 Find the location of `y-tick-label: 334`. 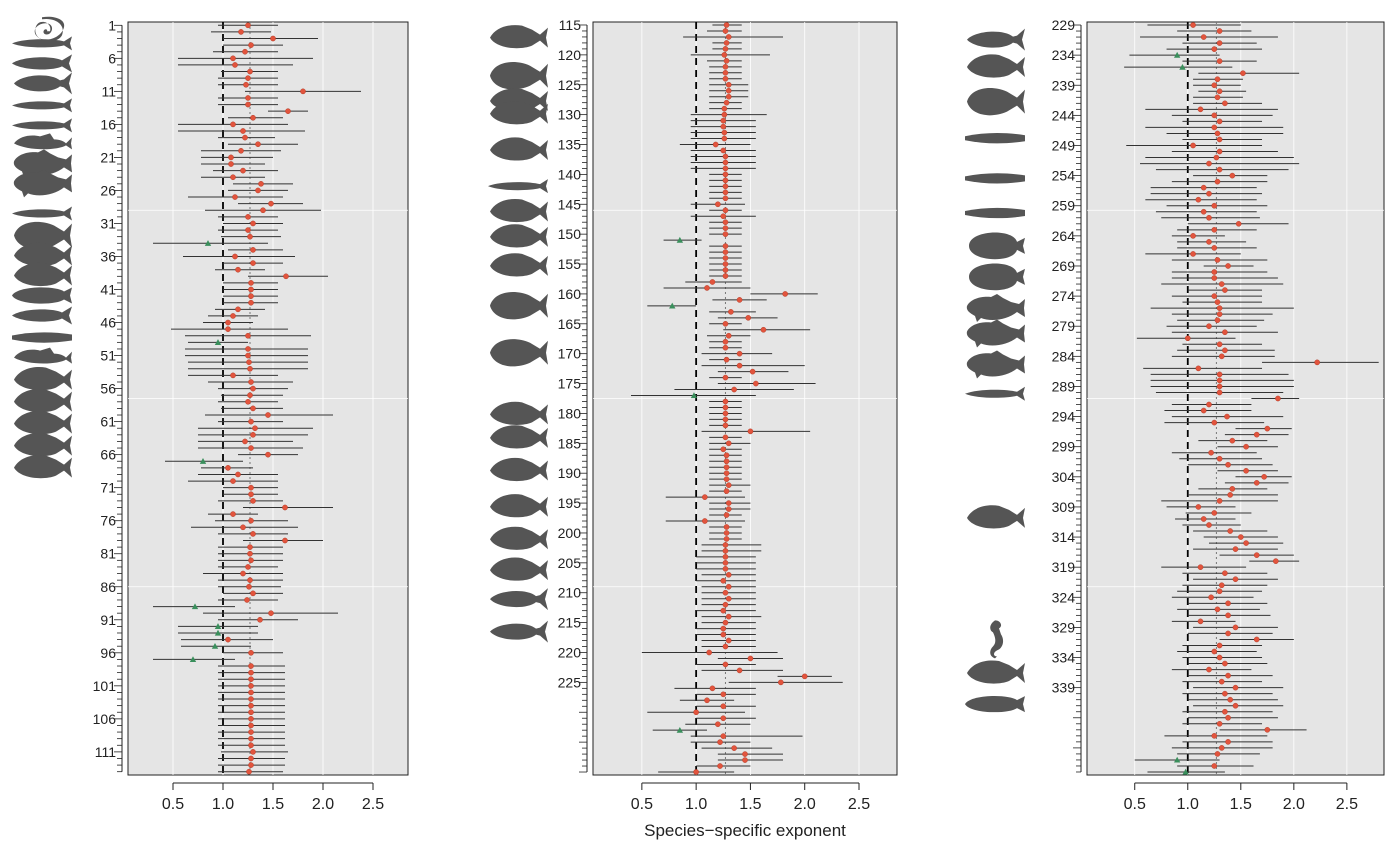

y-tick-label: 334 is located at coordinates (1064, 658).